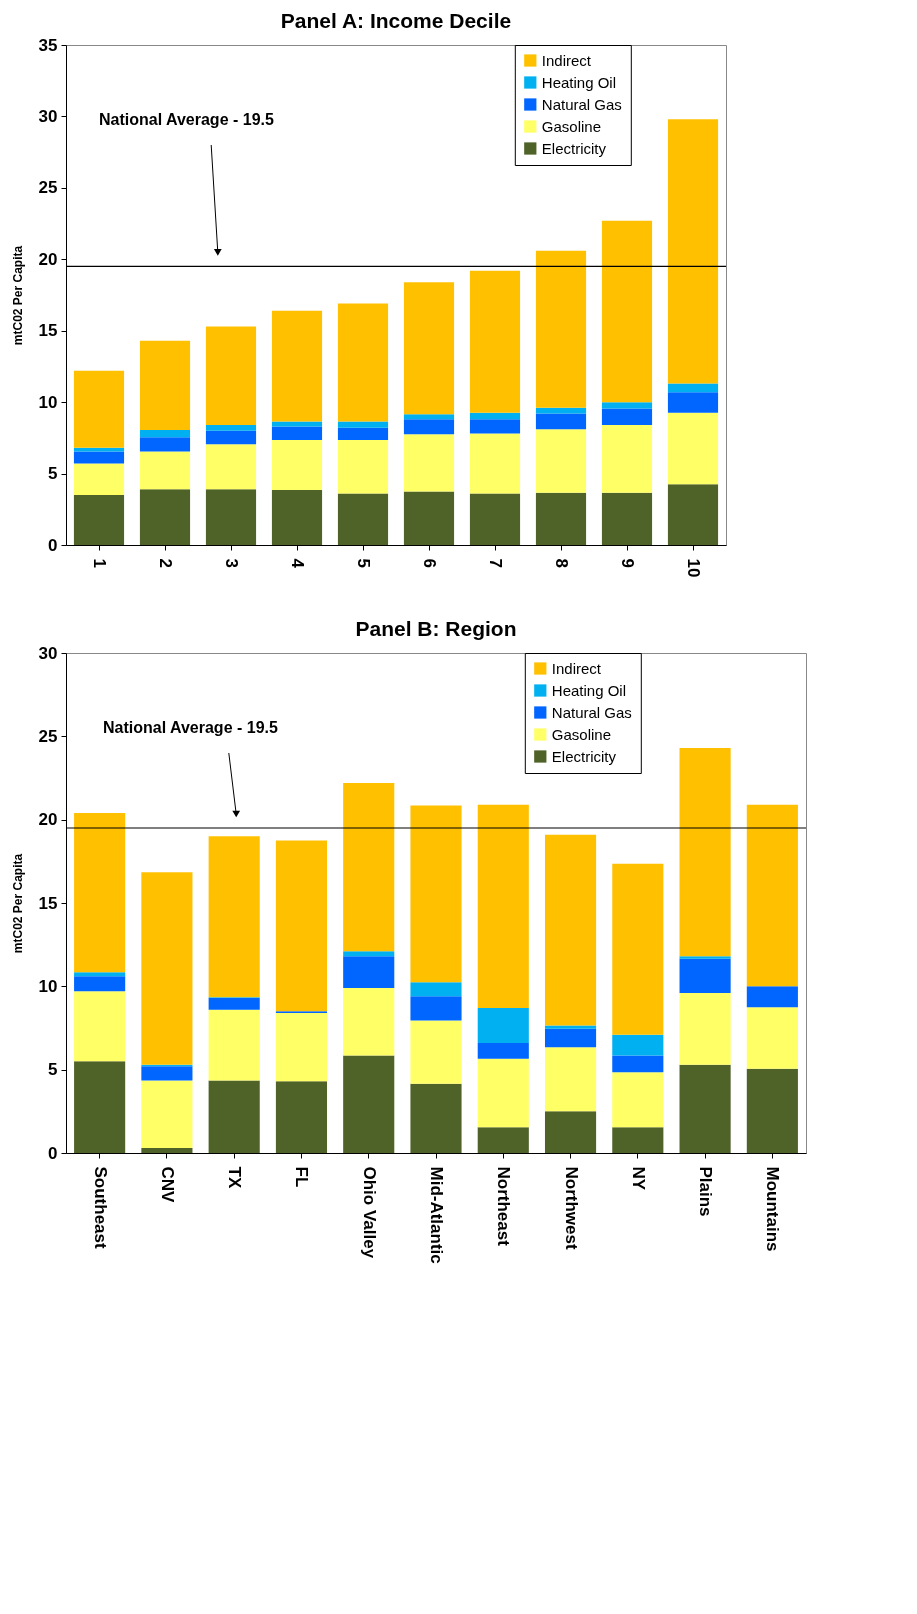 The width and height of the screenshot is (917, 1614). I want to click on x-tick-label: Plains, so click(706, 1191).